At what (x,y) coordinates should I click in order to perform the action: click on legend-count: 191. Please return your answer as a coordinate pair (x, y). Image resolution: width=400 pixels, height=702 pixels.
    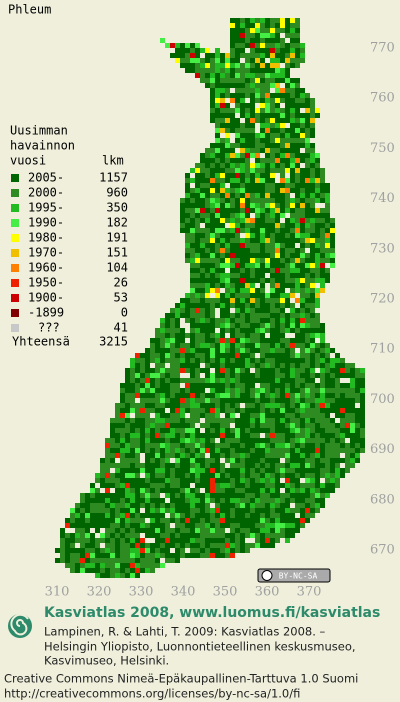
    Looking at the image, I should click on (117, 238).